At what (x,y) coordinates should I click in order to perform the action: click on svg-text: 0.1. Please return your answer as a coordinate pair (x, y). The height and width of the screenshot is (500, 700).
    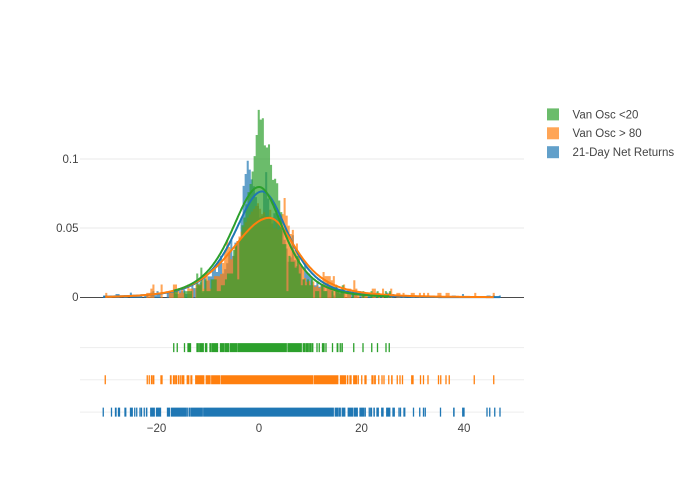
    Looking at the image, I should click on (71, 160).